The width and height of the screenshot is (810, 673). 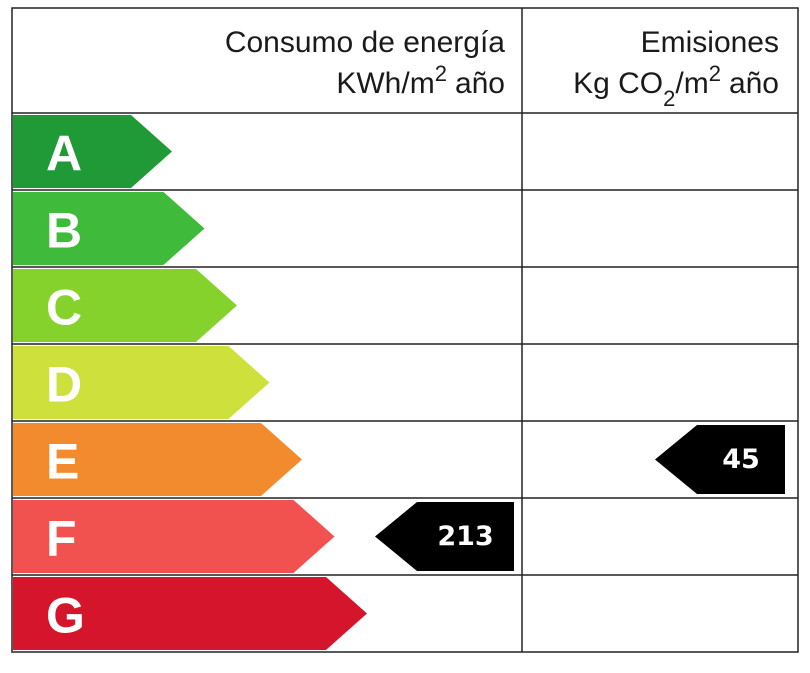 I want to click on energy-arrow, so click(x=444, y=536).